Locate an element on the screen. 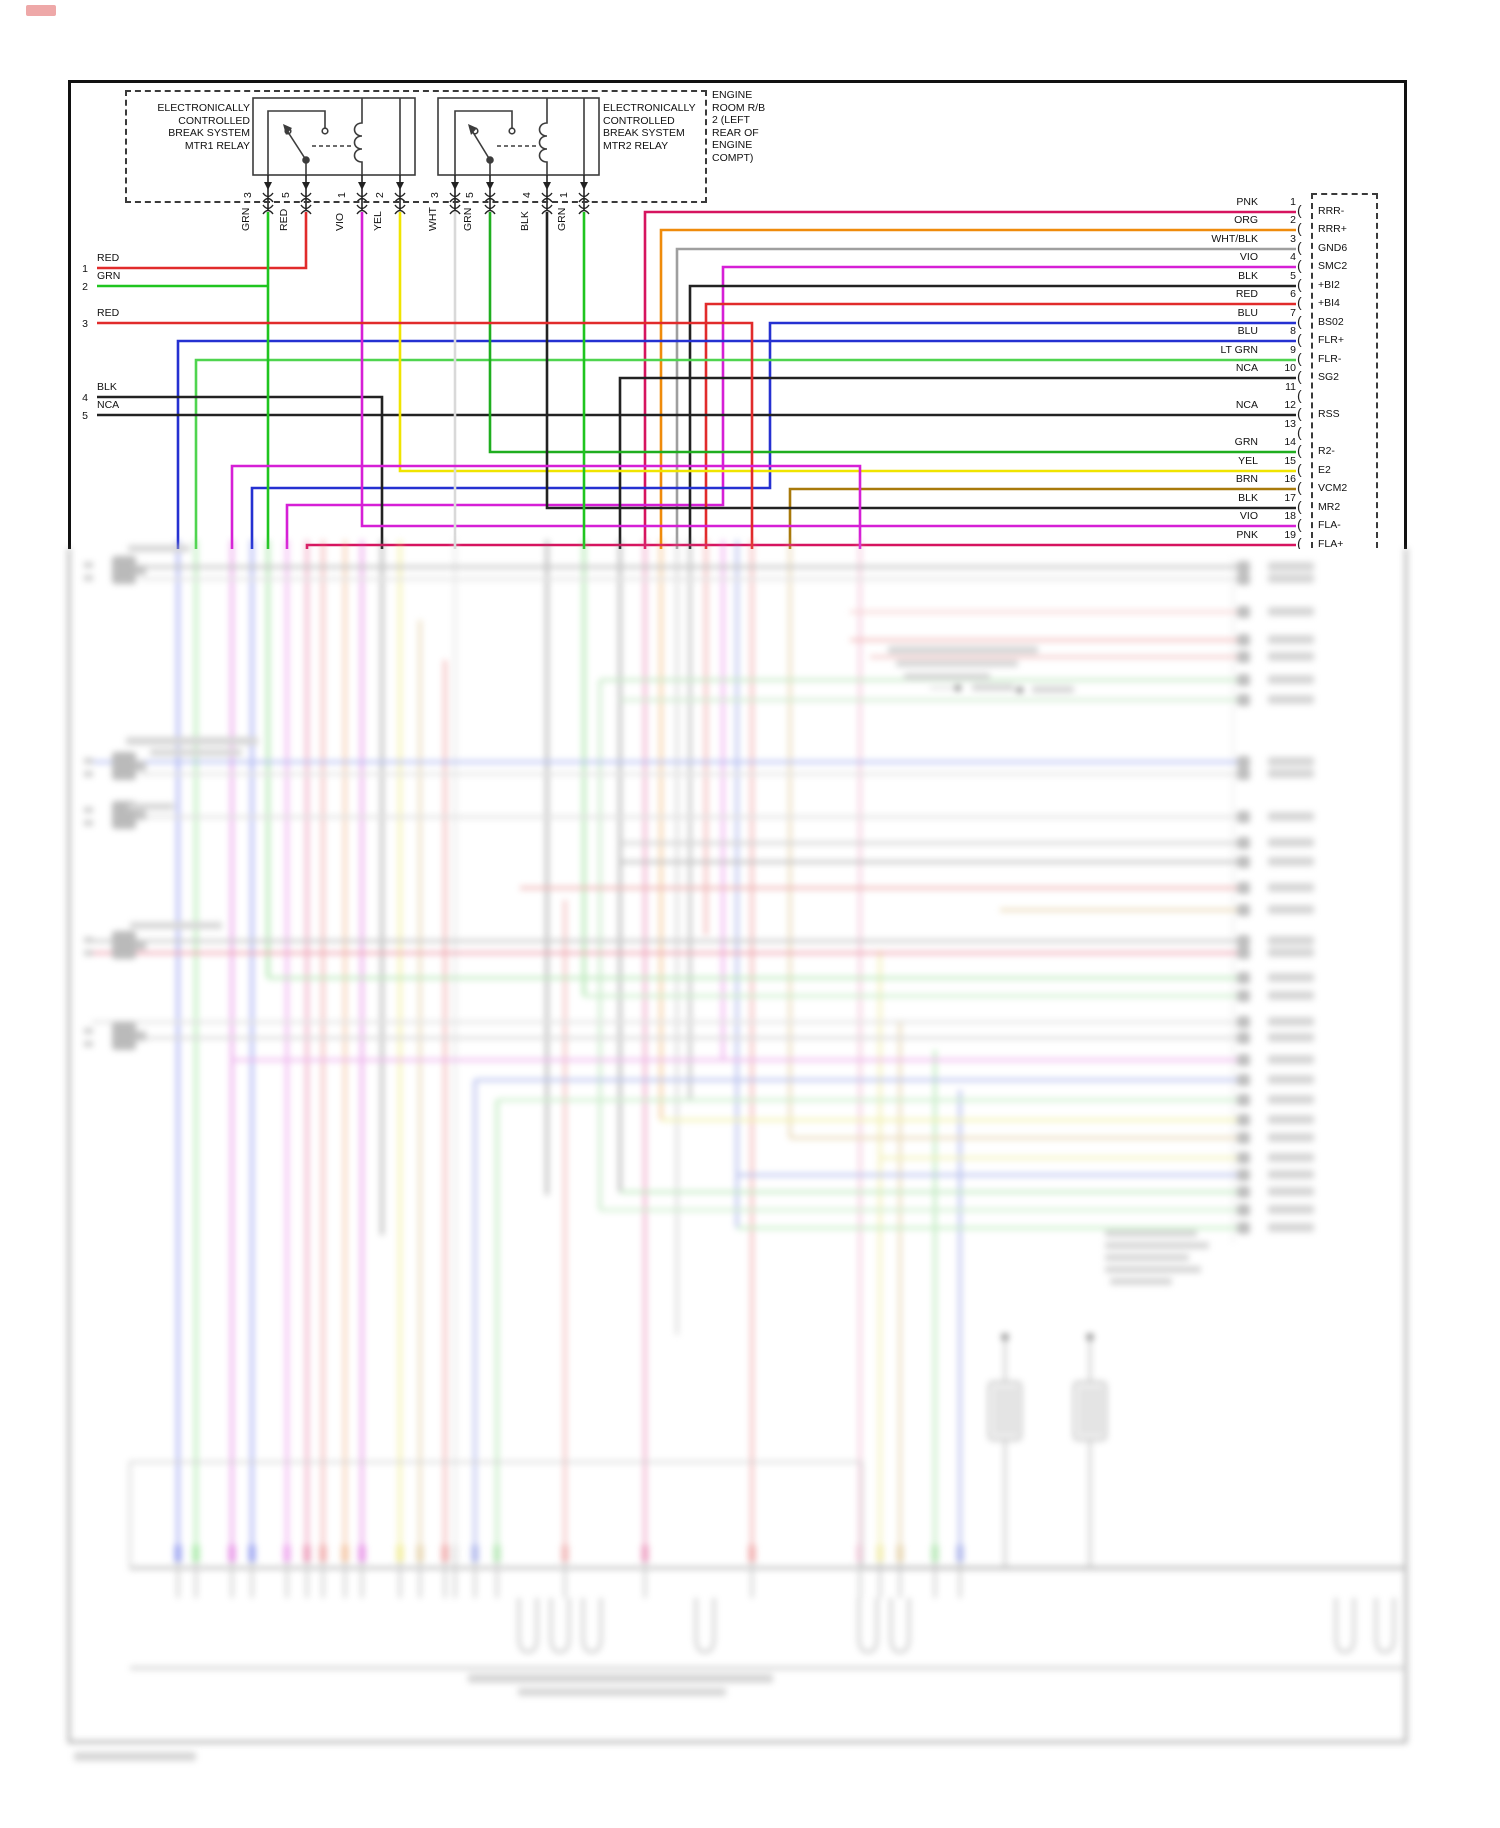 The image size is (1500, 1828). pin-signal-label: +BI2 is located at coordinates (1329, 285).